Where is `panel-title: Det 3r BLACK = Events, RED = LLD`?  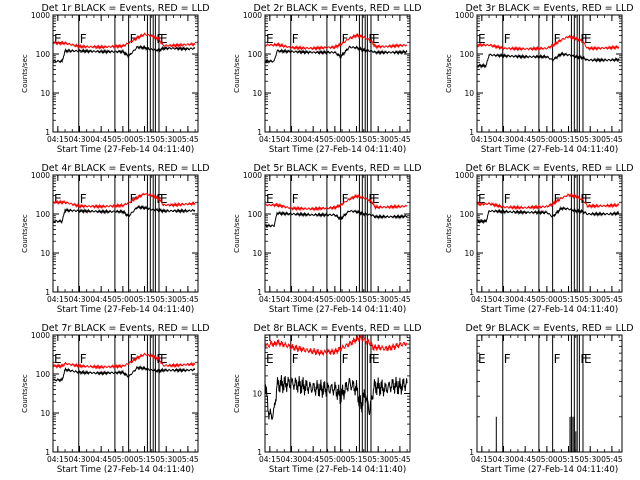
panel-title: Det 3r BLACK = Events, RED = LLD is located at coordinates (549, 8).